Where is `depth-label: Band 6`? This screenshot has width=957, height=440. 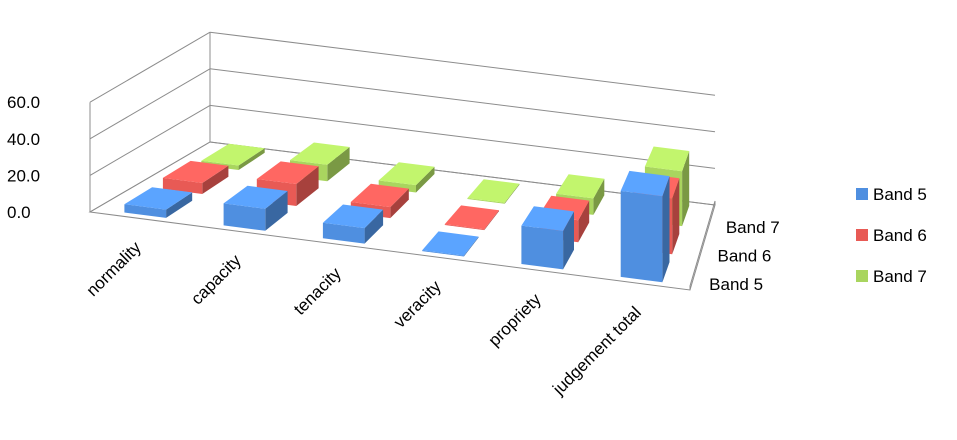
depth-label: Band 6 is located at coordinates (745, 256).